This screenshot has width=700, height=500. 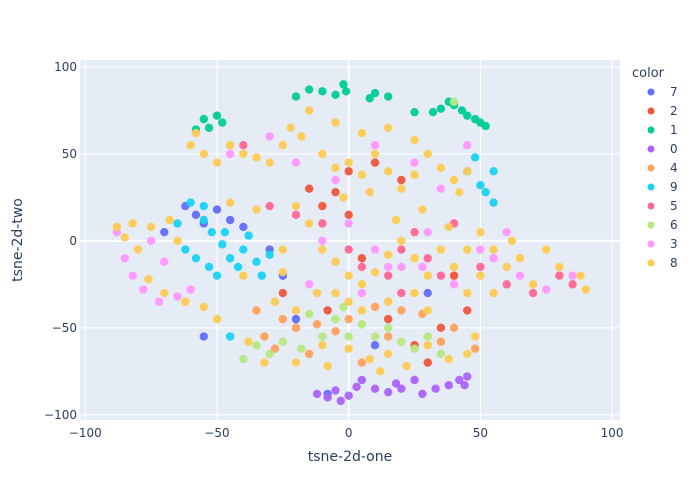 What do you see at coordinates (674, 92) in the screenshot?
I see `legend-label: 7` at bounding box center [674, 92].